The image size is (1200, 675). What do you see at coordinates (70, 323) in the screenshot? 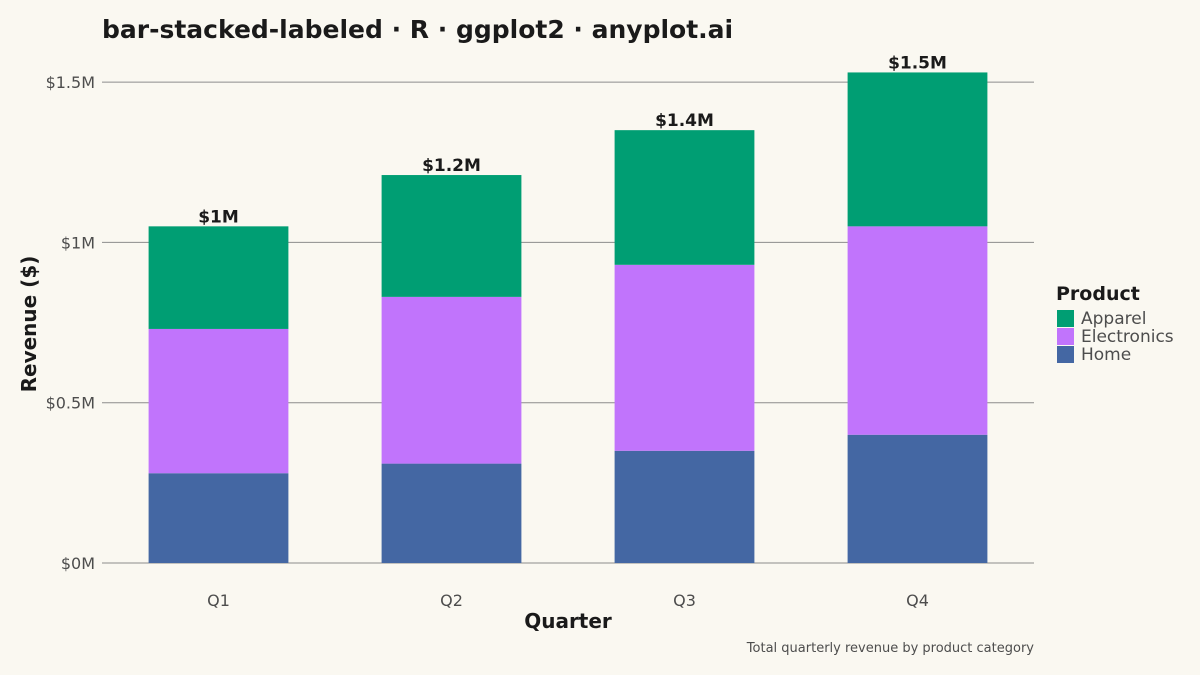
I see `y-axis: $0M $0.5M $1M $1.5M` at bounding box center [70, 323].